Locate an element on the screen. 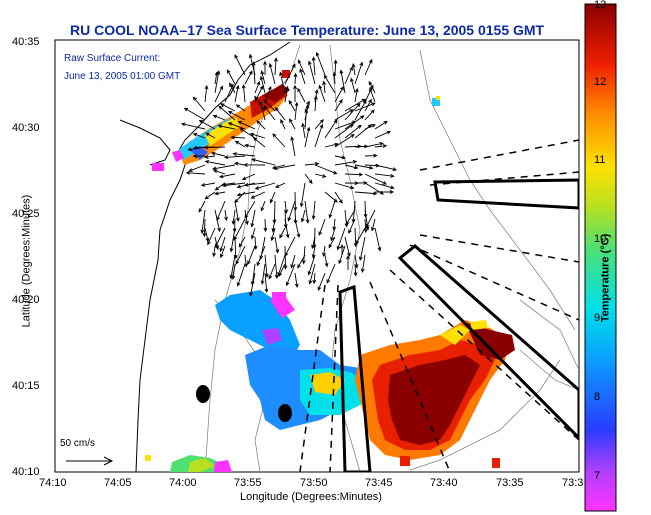 This screenshot has height=515, width=651. y-tick-label: 40:35 is located at coordinates (26, 42).